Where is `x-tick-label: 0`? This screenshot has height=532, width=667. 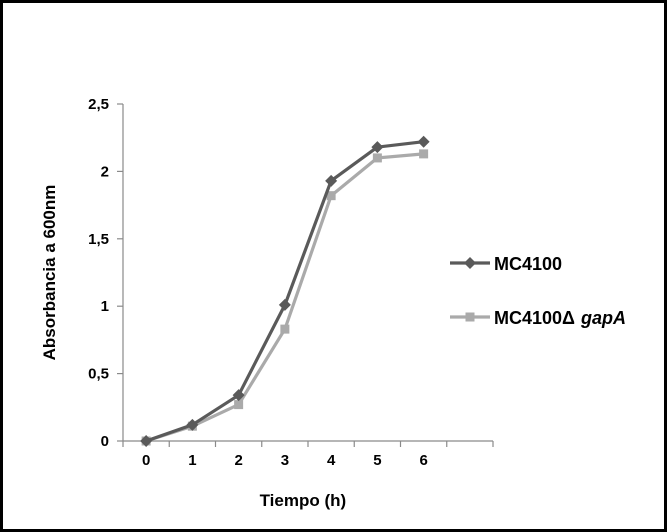
x-tick-label: 0 is located at coordinates (146, 460).